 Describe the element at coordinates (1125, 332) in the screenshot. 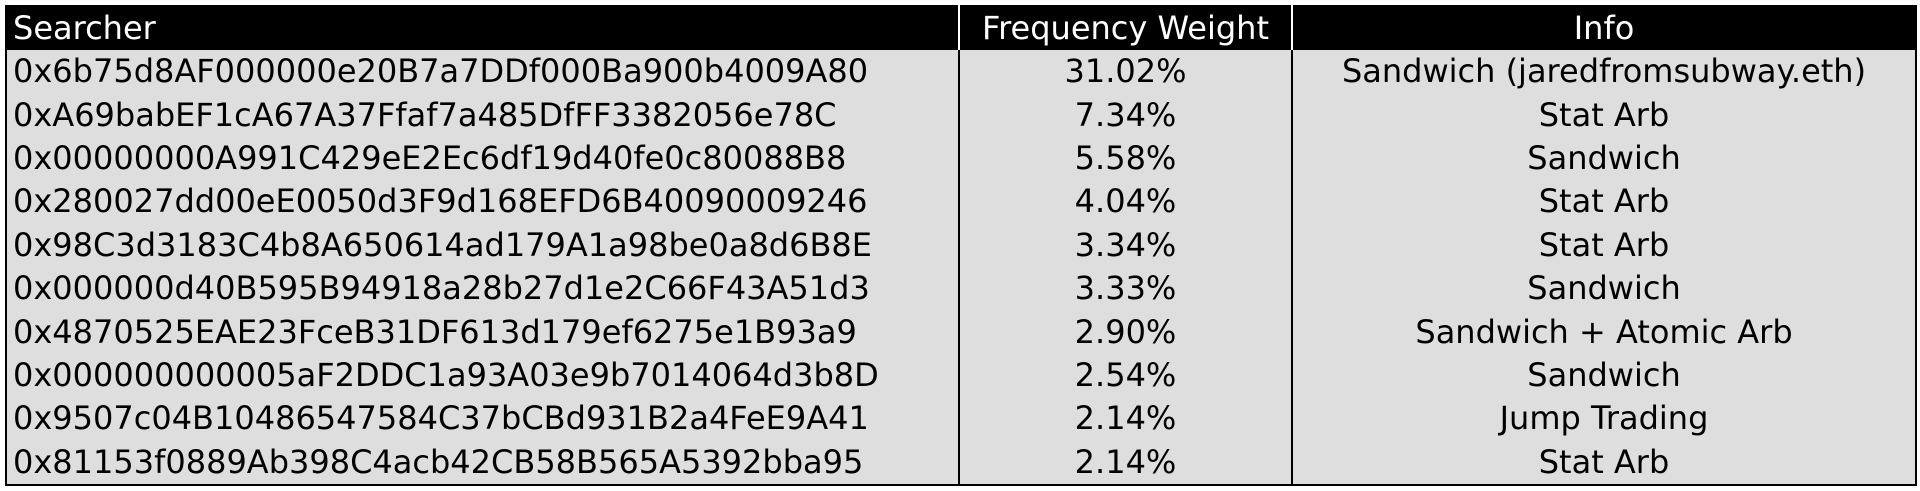

I see `frequency-weight-cell: 2.90%` at that location.